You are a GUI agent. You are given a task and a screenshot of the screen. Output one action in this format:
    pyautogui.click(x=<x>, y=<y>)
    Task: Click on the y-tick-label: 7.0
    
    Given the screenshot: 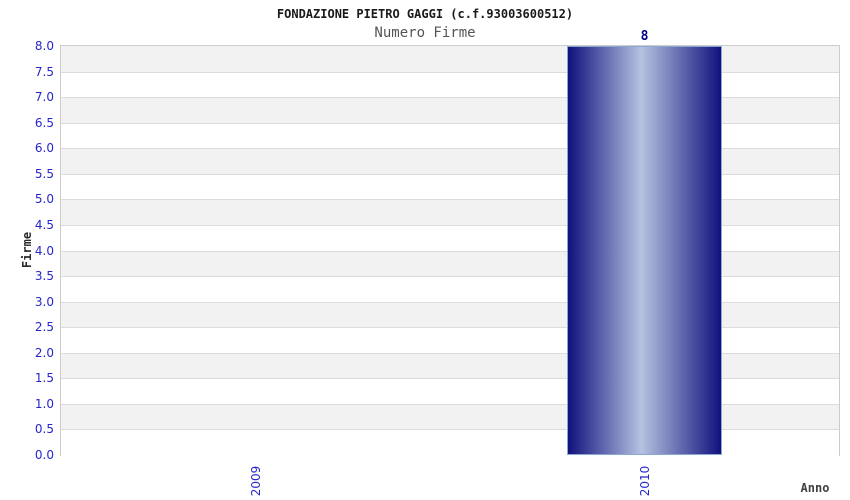 What is the action you would take?
    pyautogui.click(x=44, y=97)
    